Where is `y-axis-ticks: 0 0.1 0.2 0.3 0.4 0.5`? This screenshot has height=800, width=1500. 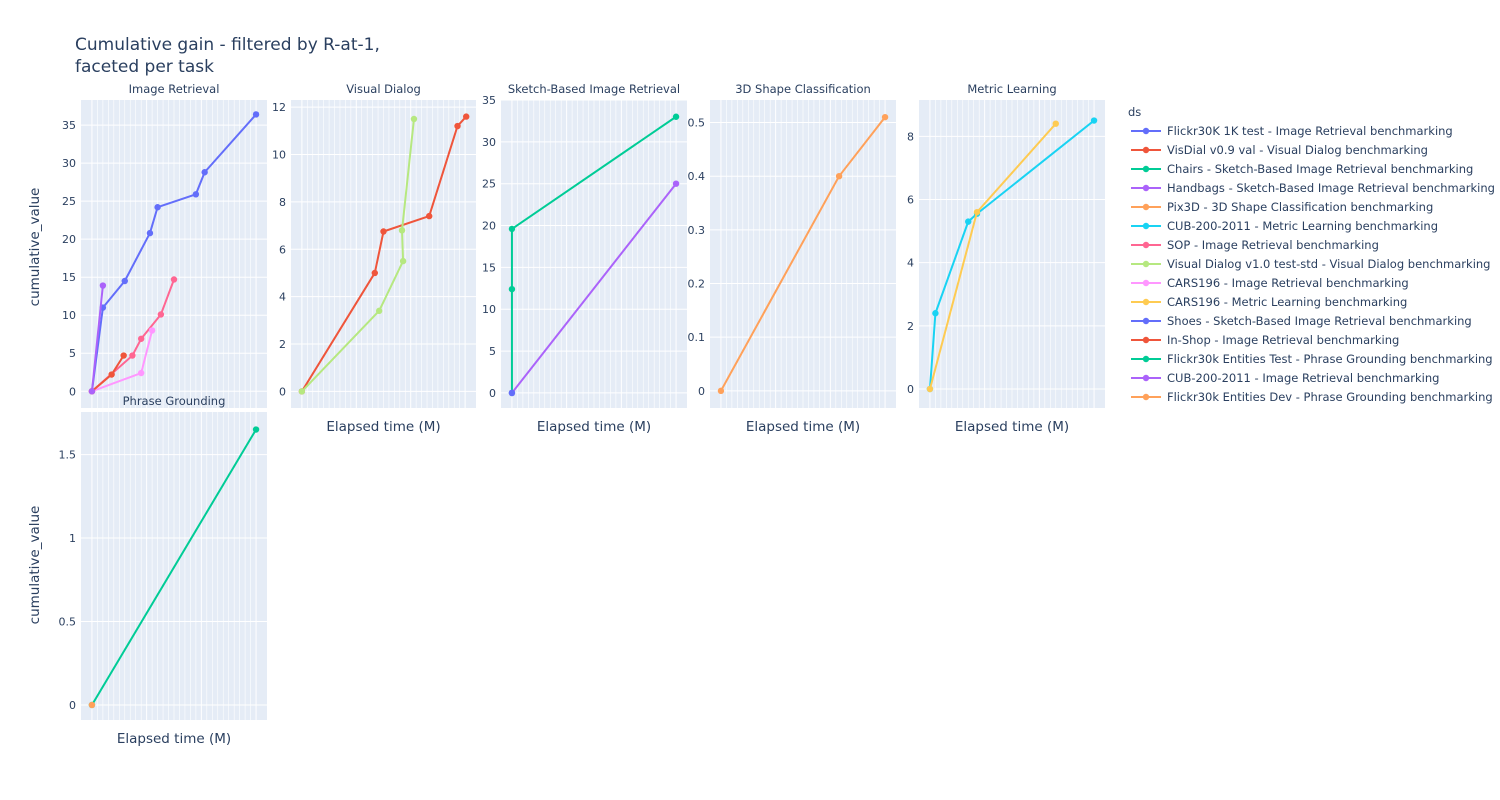 y-axis-ticks: 0 0.1 0.2 0.3 0.4 0.5 is located at coordinates (792, 257).